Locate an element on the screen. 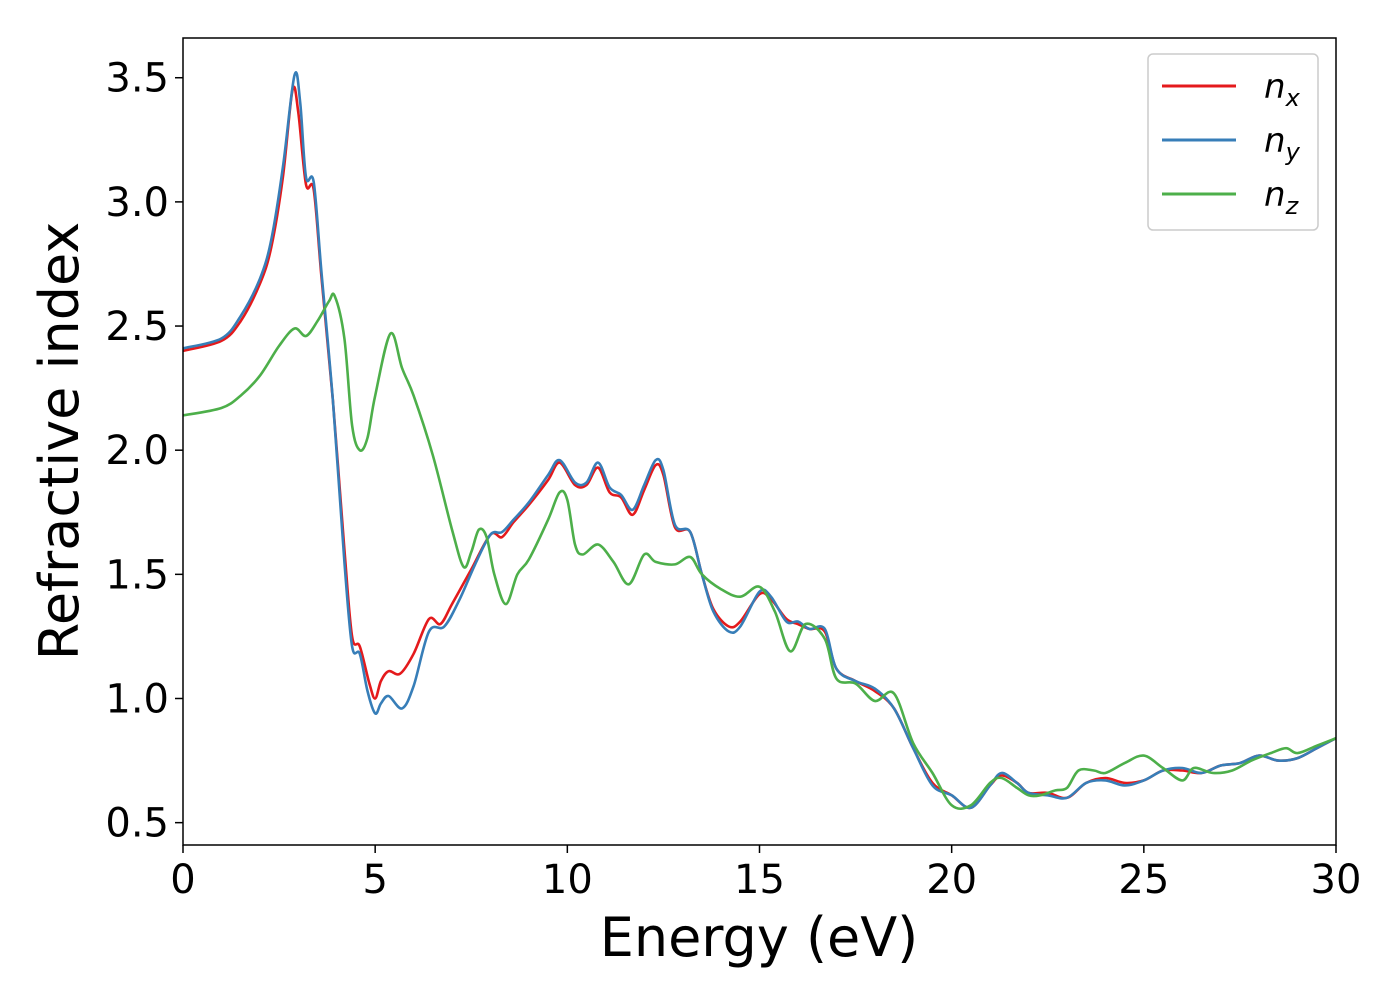 The height and width of the screenshot is (1000, 1400). x-tick-label: 5 is located at coordinates (374, 880).